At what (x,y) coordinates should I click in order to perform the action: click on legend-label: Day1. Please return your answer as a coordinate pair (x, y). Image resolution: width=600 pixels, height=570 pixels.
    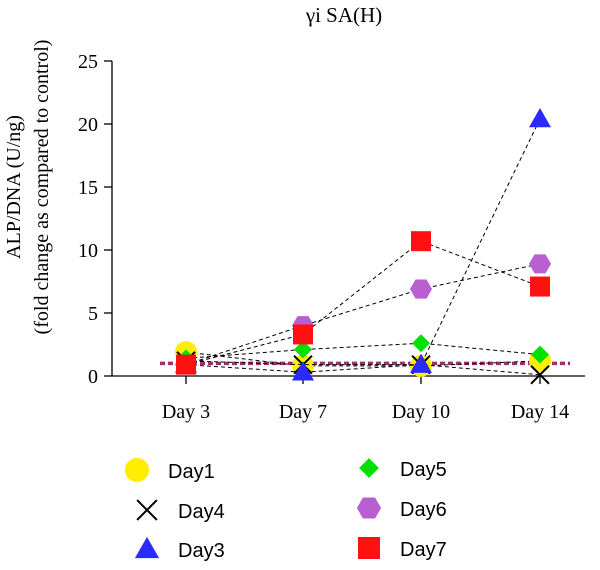
    Looking at the image, I should click on (191, 472).